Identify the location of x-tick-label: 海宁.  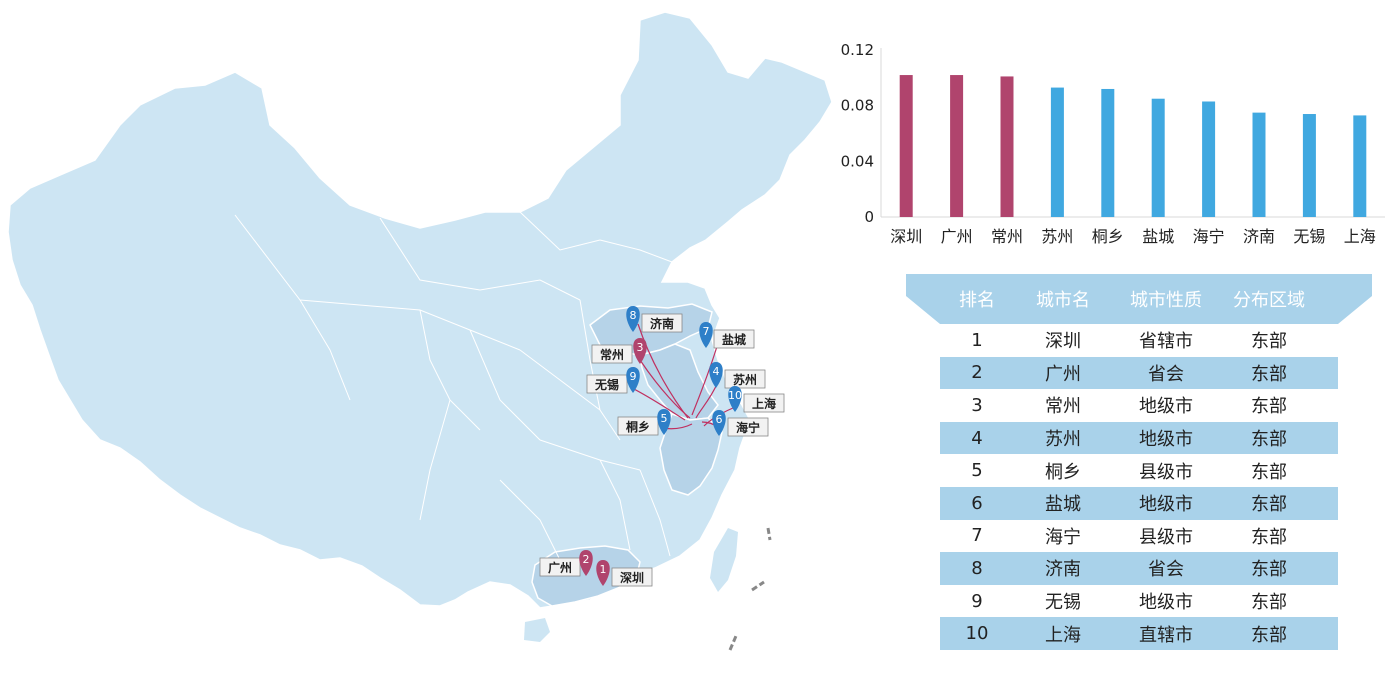
(1209, 236).